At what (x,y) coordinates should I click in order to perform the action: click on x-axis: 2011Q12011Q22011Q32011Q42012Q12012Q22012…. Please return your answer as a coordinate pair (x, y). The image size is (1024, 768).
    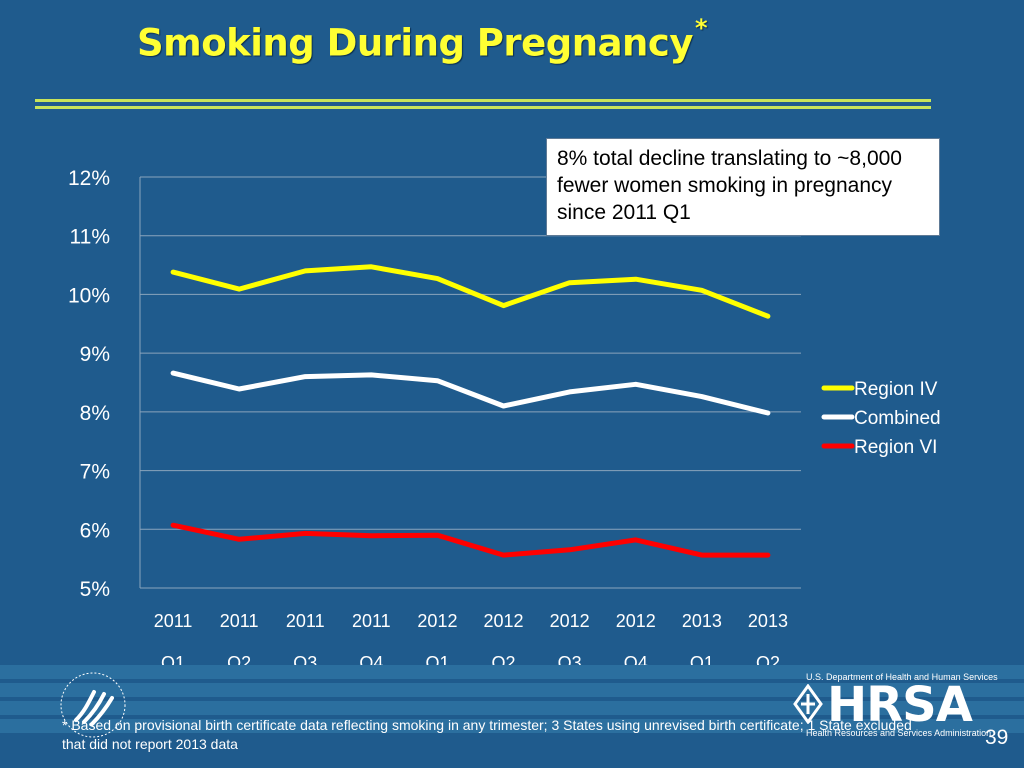
    Looking at the image, I should click on (471, 642).